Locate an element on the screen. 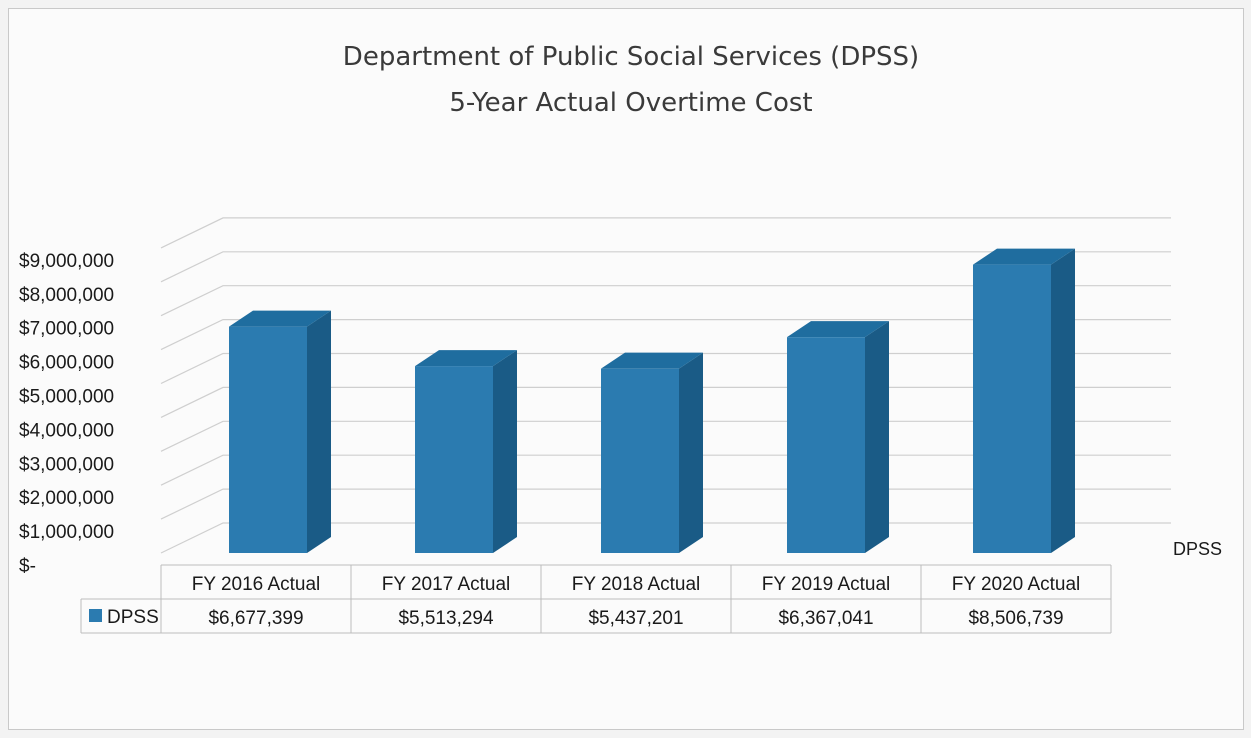 This screenshot has width=1251, height=738. x-tick-label: FY 2018 Actual is located at coordinates (636, 584).